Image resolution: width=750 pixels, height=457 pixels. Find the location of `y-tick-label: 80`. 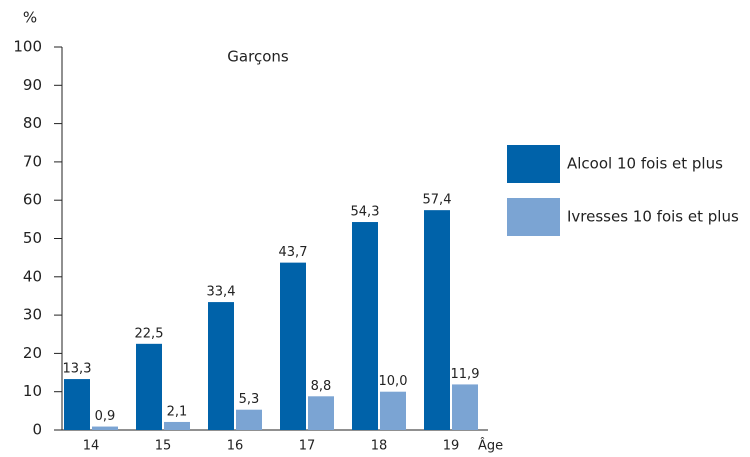

y-tick-label: 80 is located at coordinates (32, 123).